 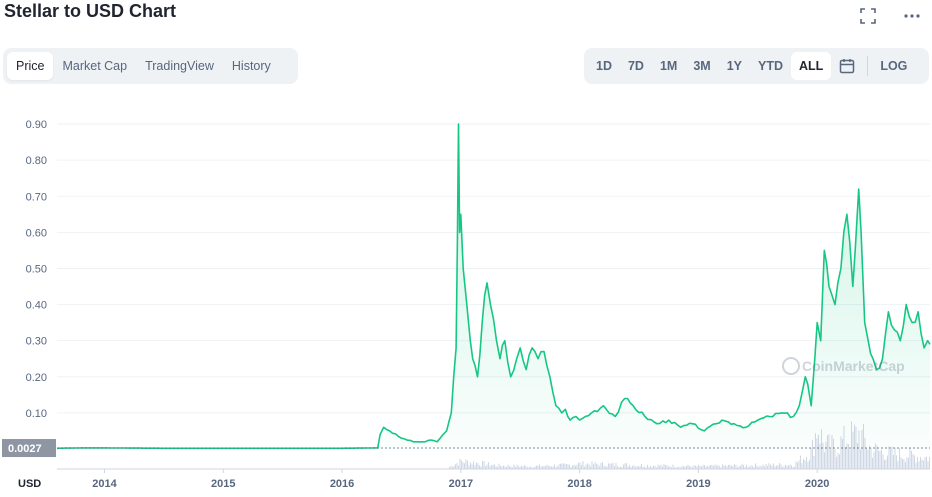 What do you see at coordinates (702, 66) in the screenshot?
I see `range-3m: 3M` at bounding box center [702, 66].